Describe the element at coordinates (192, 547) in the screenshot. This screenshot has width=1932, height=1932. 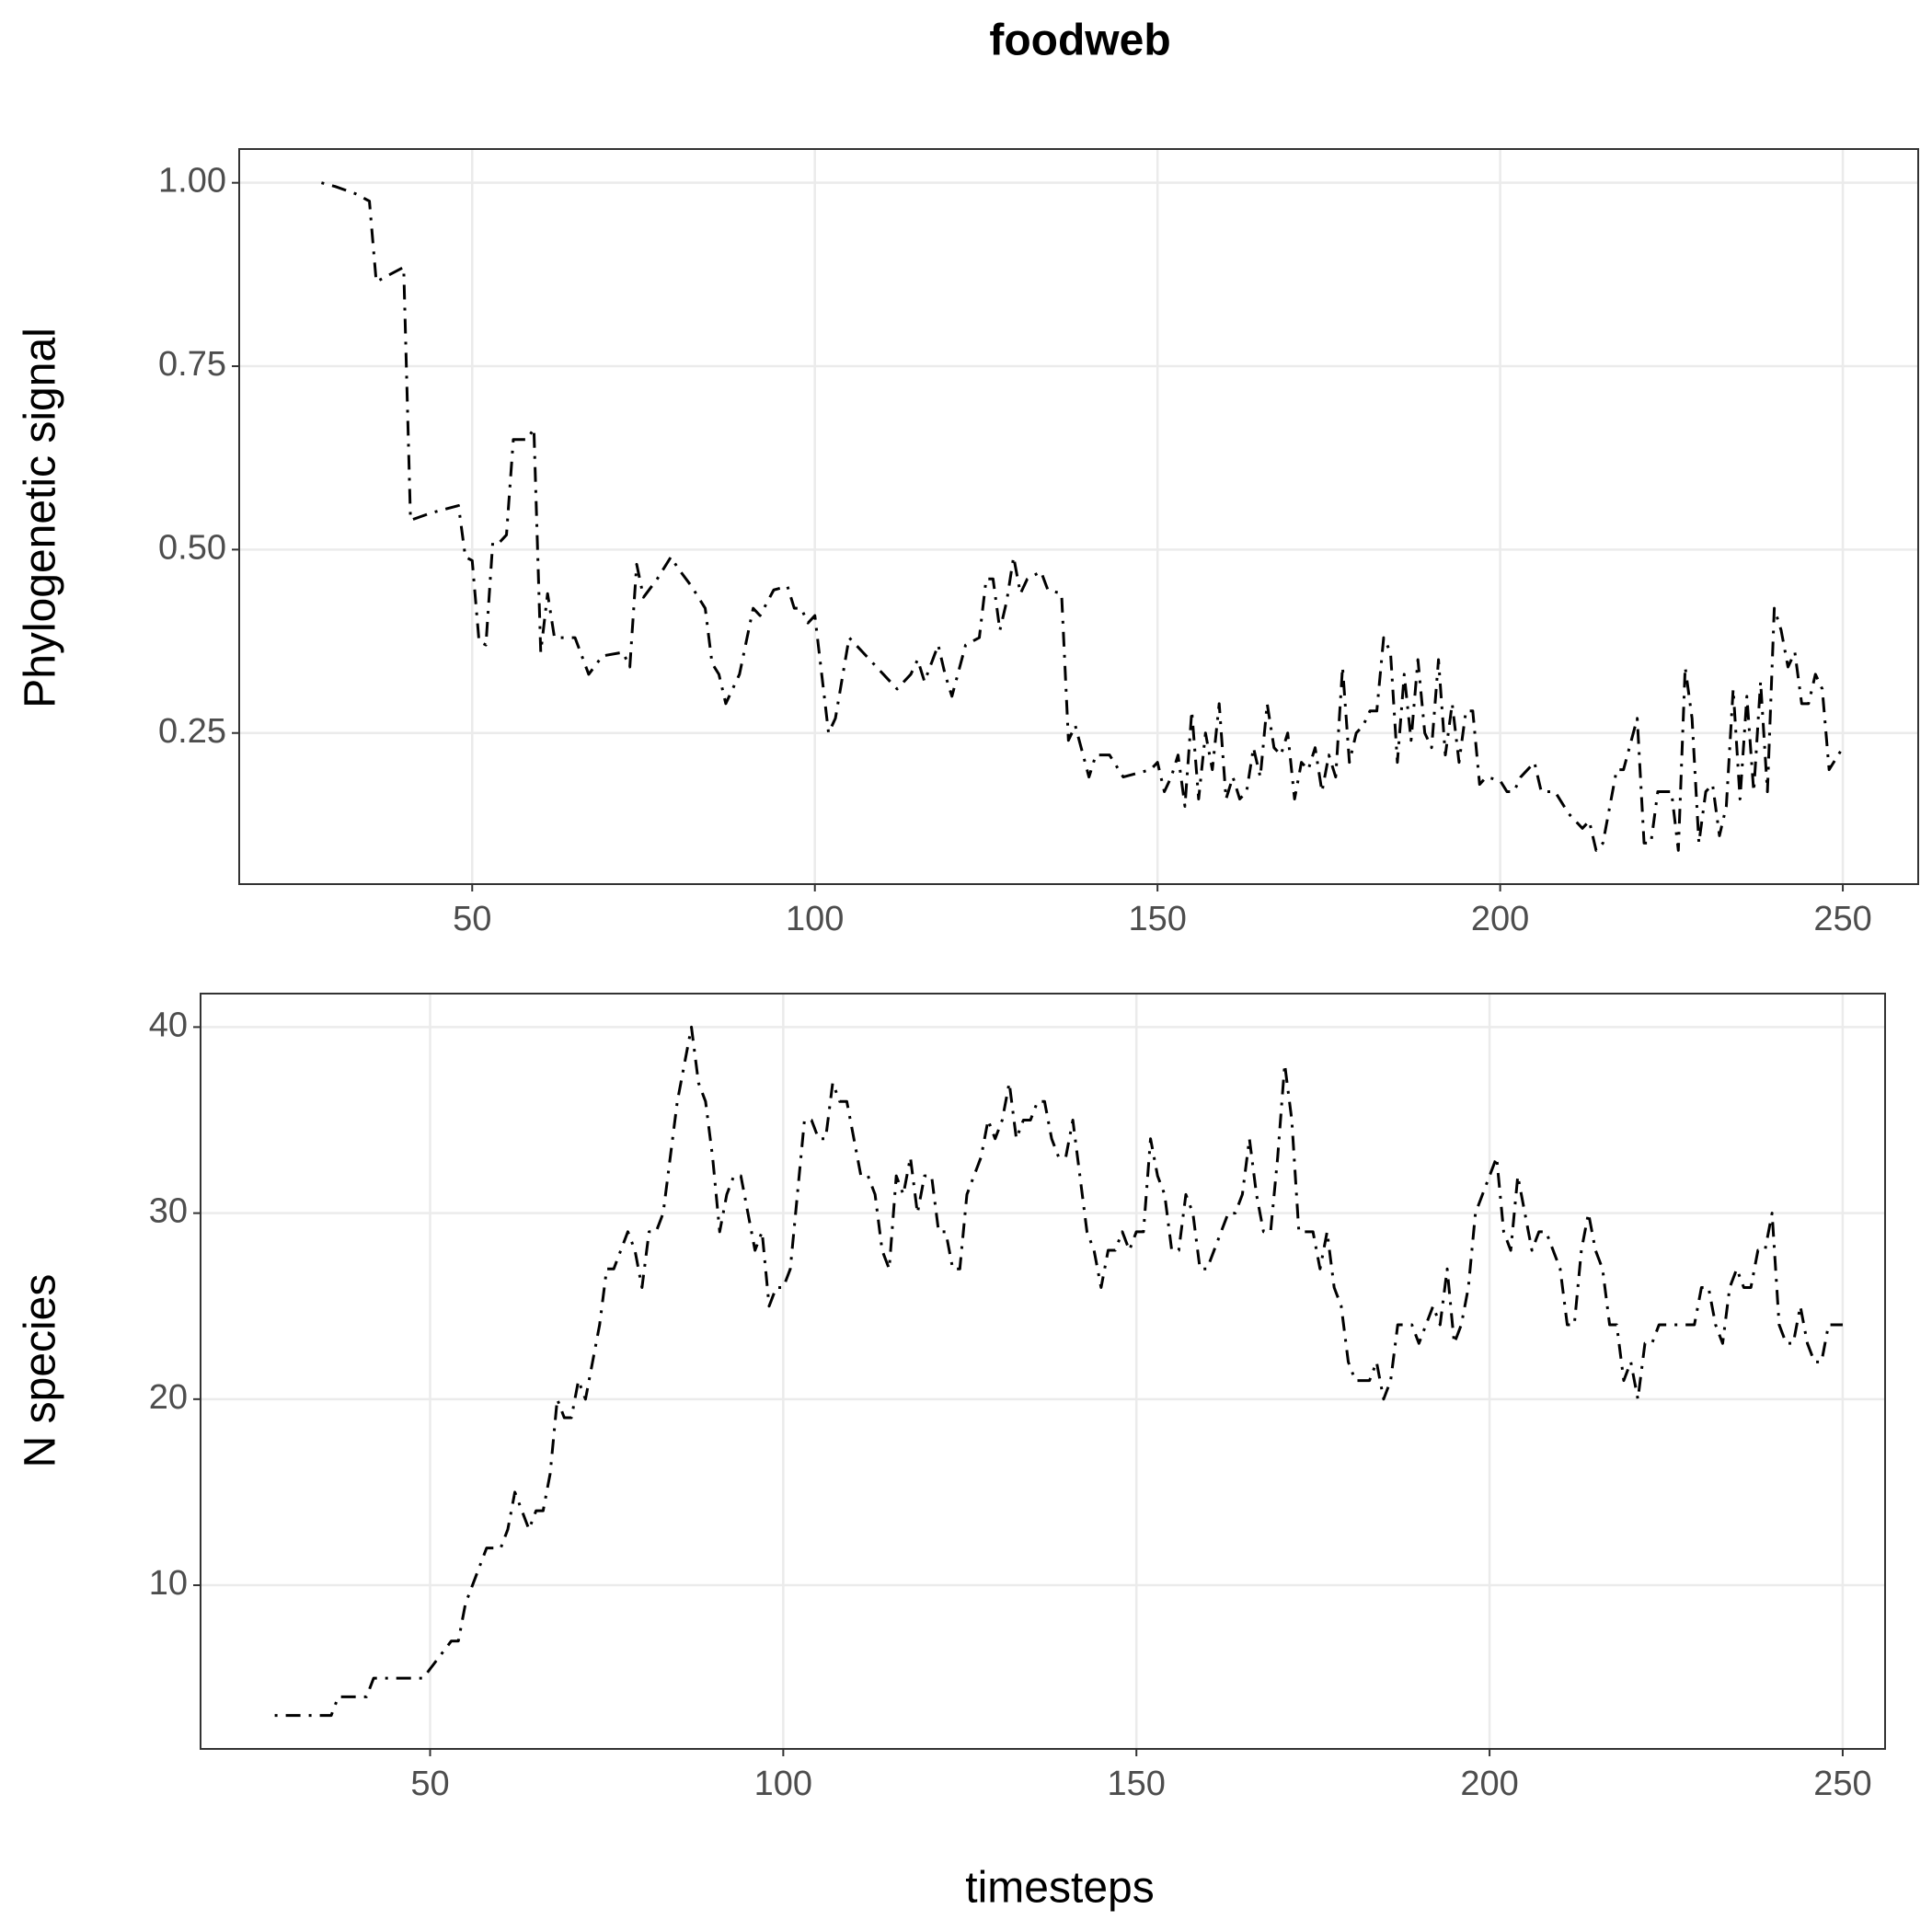
I see `y-tick-label: 0.50` at that location.